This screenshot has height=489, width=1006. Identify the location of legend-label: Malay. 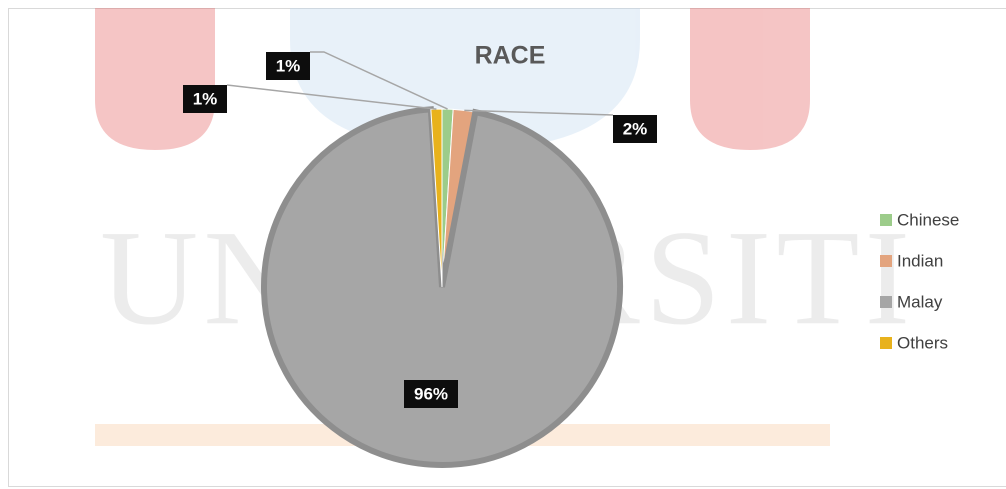
(920, 301).